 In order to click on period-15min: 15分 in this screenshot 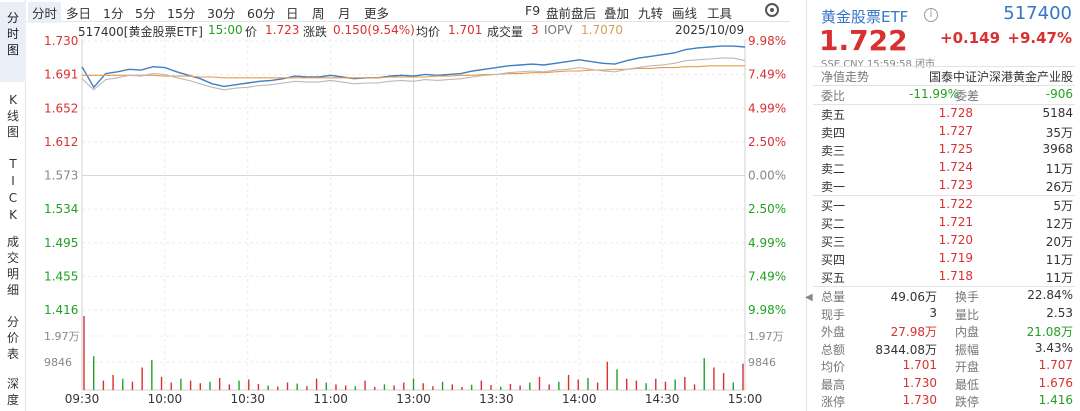, I will do `click(181, 13)`.